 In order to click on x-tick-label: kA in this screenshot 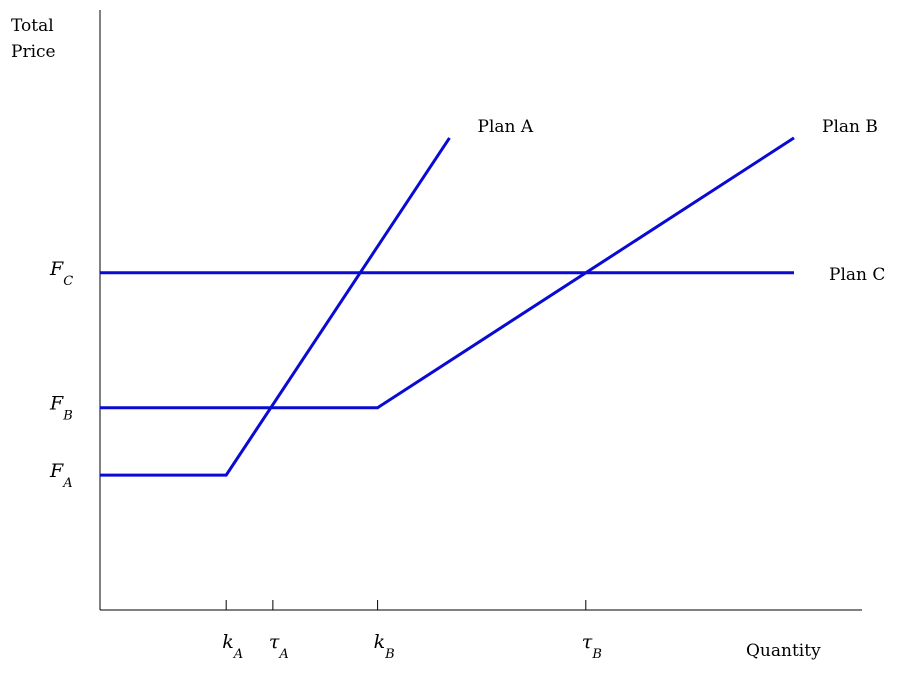, I will do `click(232, 646)`.